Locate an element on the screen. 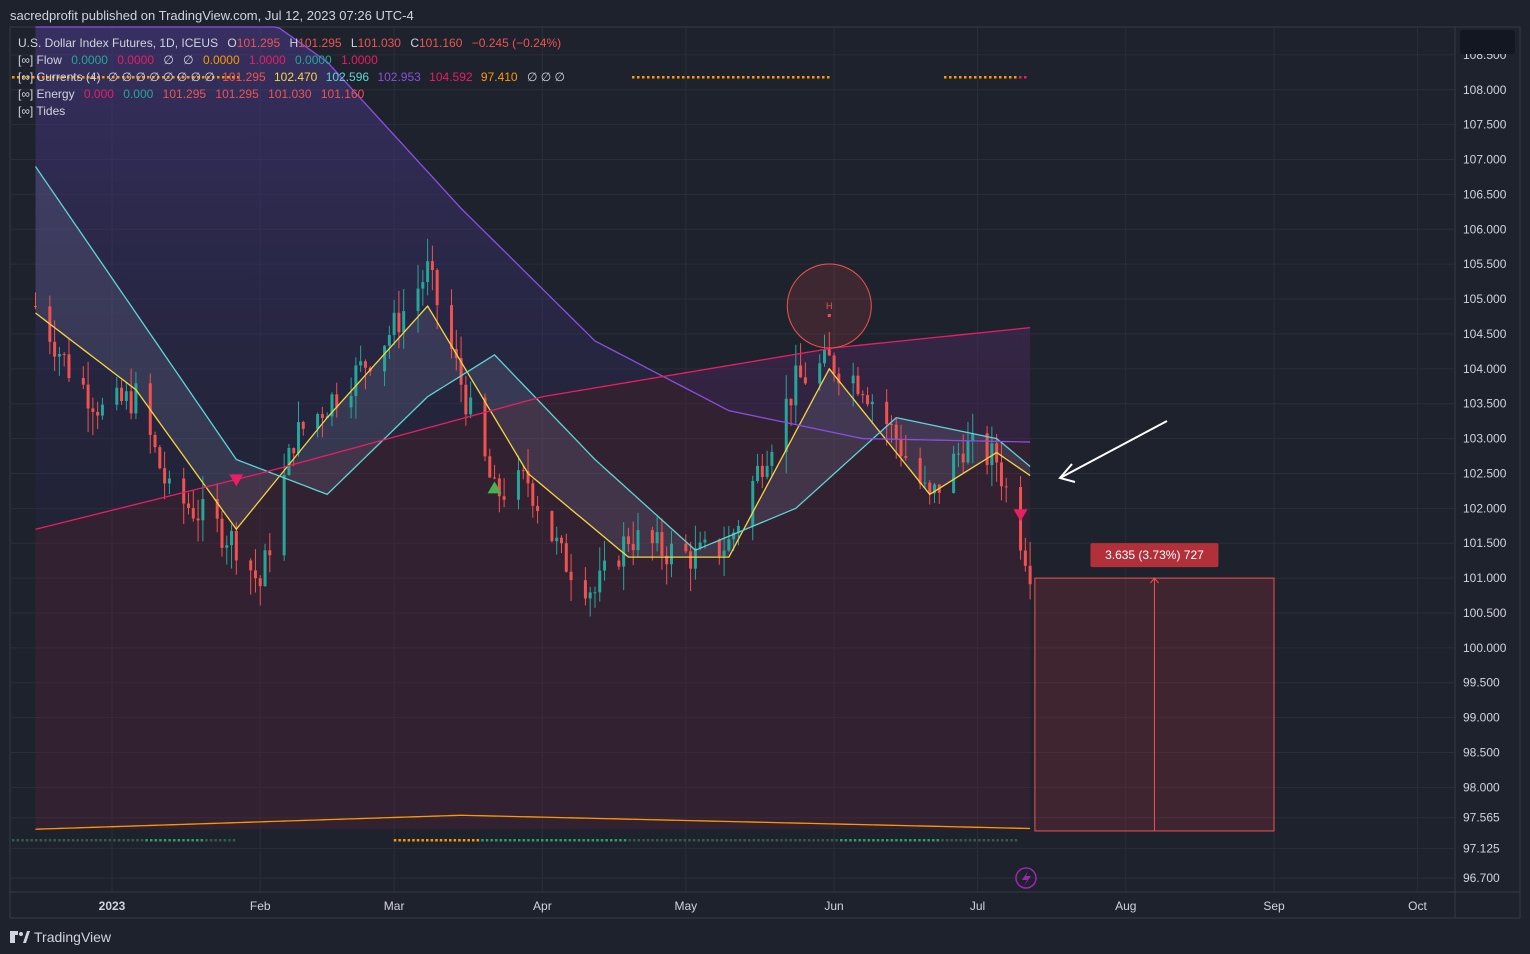  price-tick-label: 98.000 is located at coordinates (1481, 787).